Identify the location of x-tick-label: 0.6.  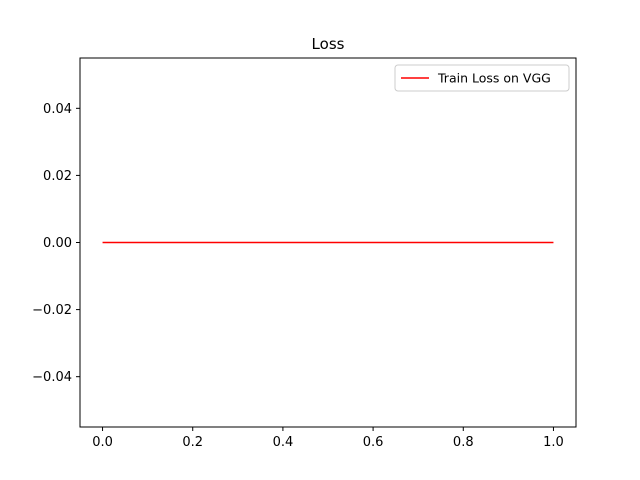
(373, 442).